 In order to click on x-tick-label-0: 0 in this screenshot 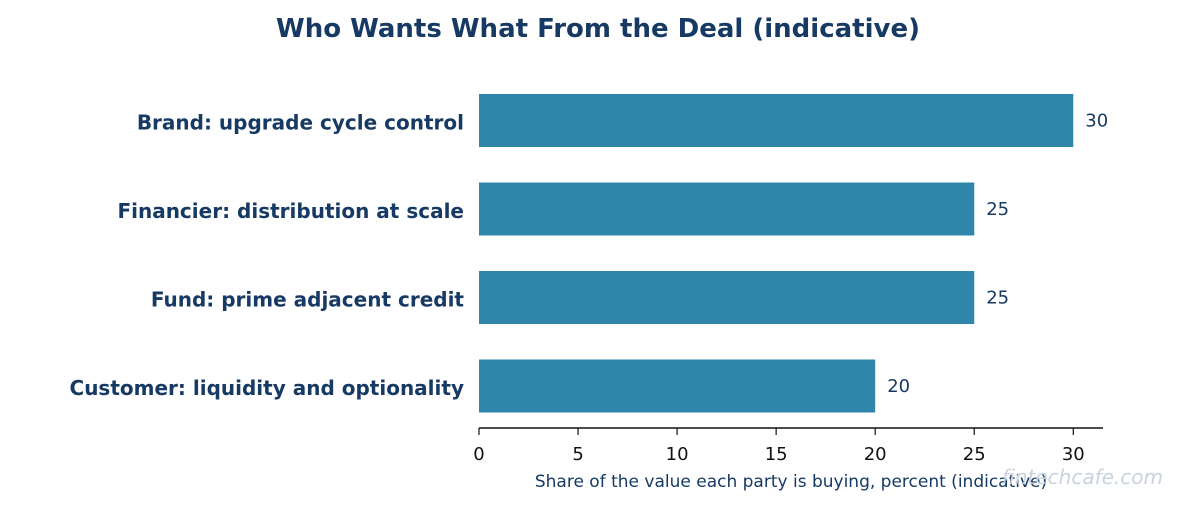, I will do `click(478, 454)`.